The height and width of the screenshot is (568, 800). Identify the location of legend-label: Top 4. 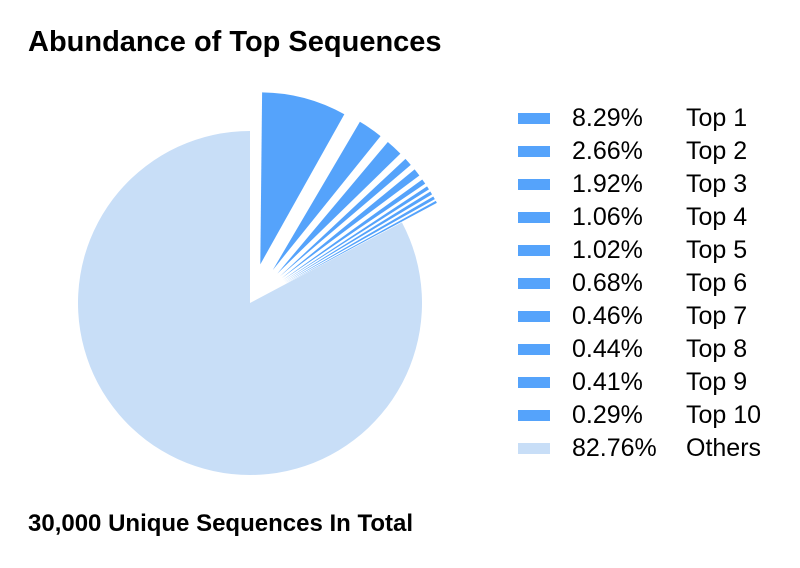
(717, 217).